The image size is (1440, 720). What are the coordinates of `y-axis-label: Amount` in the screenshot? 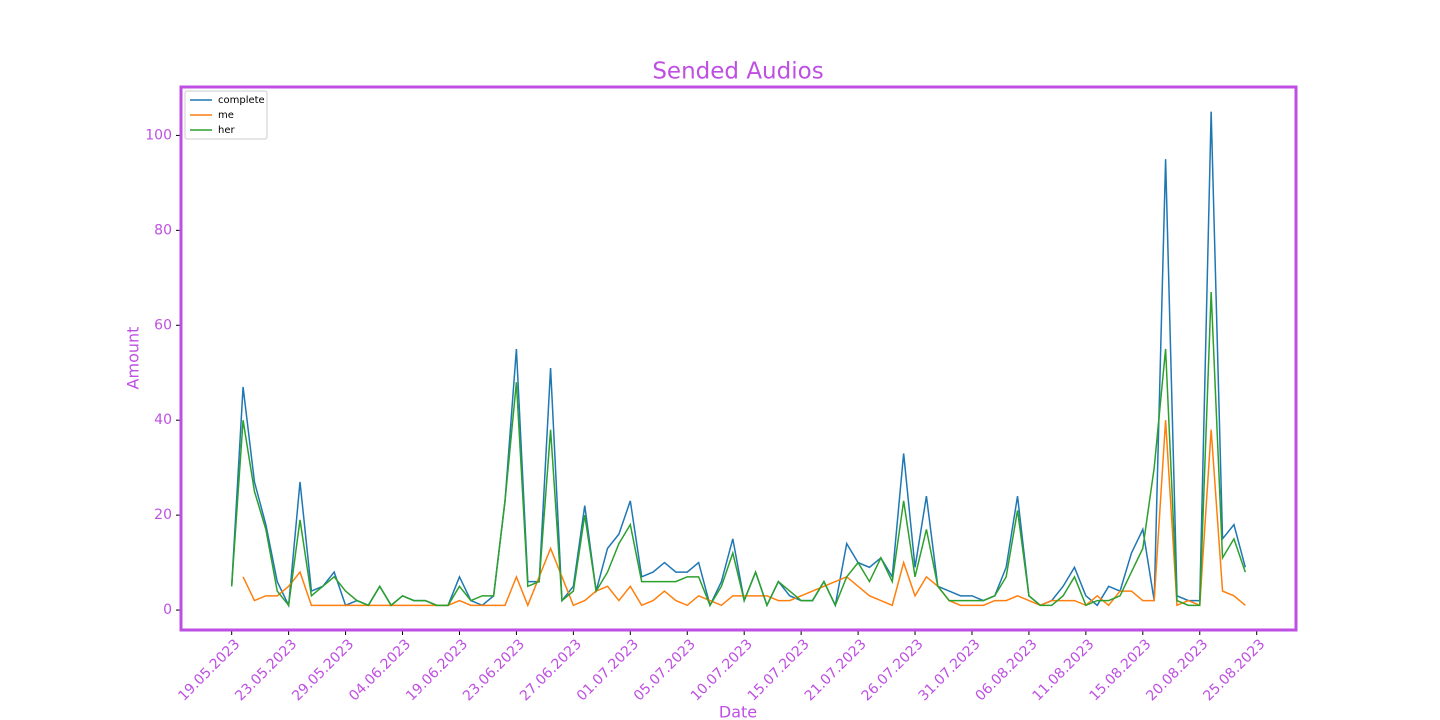 It's located at (133, 358).